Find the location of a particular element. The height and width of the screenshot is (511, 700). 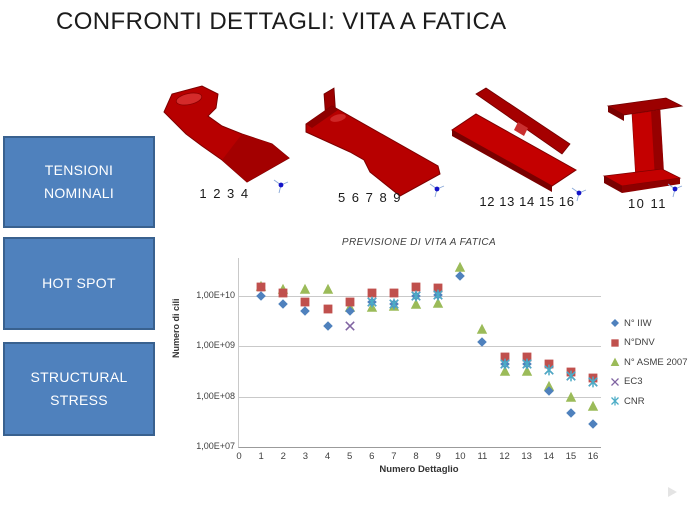

figure-caption: 12 13 14 15 16 is located at coordinates (527, 201).